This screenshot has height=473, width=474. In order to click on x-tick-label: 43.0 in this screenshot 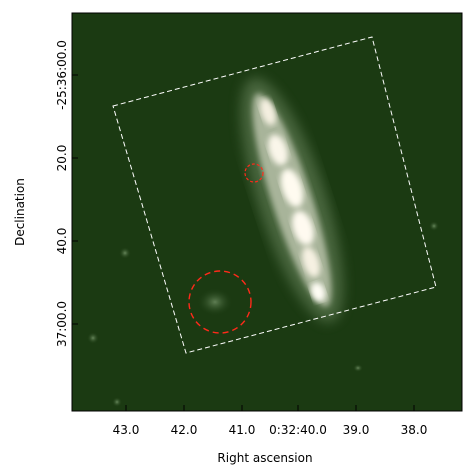, I will do `click(126, 430)`.